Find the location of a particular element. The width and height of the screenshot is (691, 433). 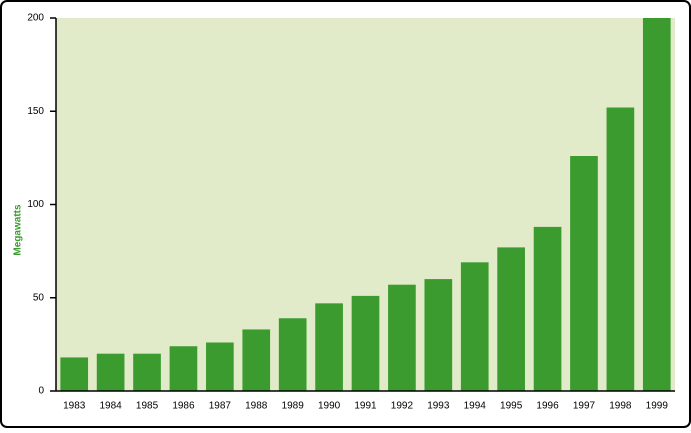

x-tick-label: 1998 is located at coordinates (620, 406).